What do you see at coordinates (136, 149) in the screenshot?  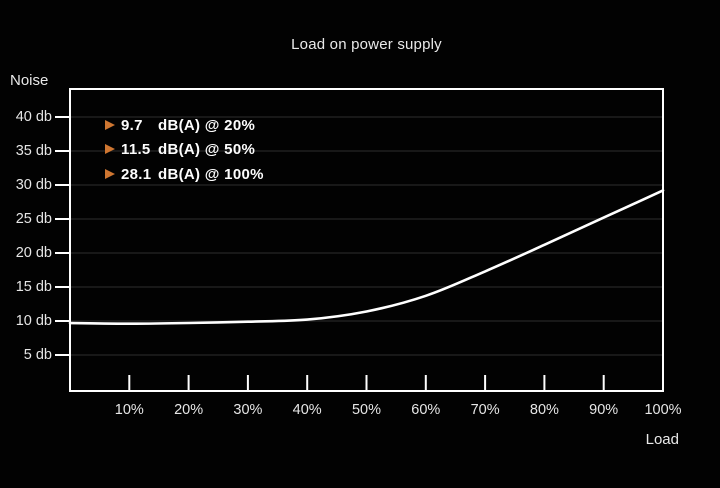 I see `legend-value: 11.5` at bounding box center [136, 149].